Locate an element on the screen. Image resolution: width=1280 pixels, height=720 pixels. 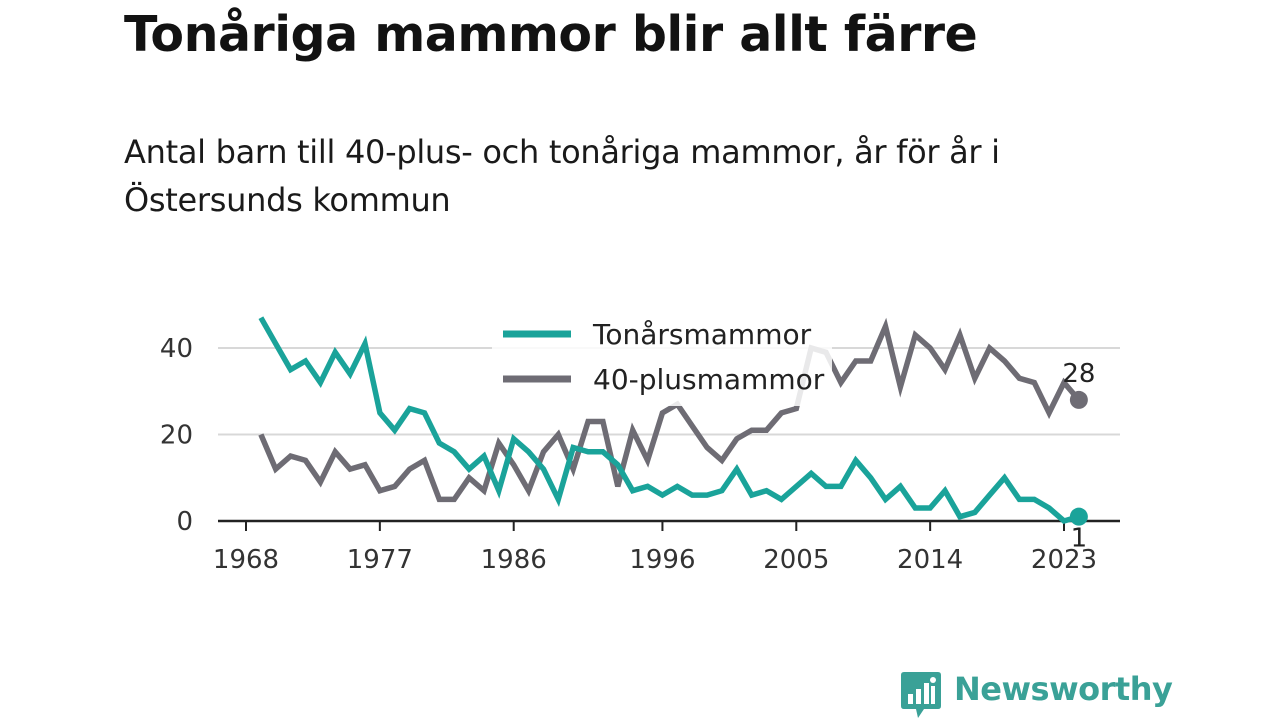
x-tick-label: 2023 is located at coordinates (1064, 560).